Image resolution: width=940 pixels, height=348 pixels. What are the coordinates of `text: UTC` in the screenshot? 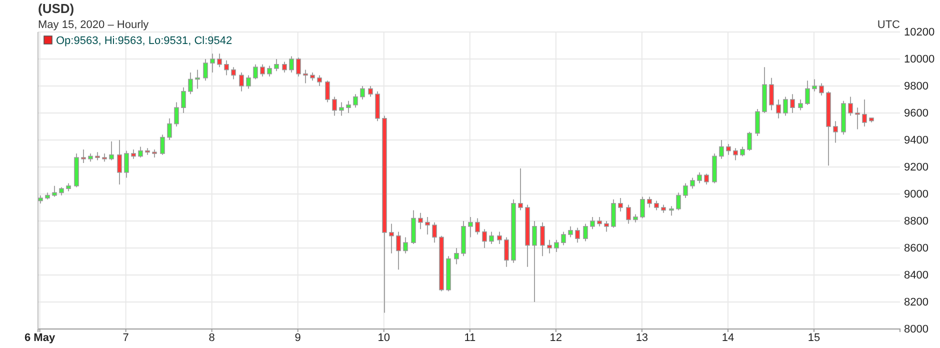 It's located at (888, 25).